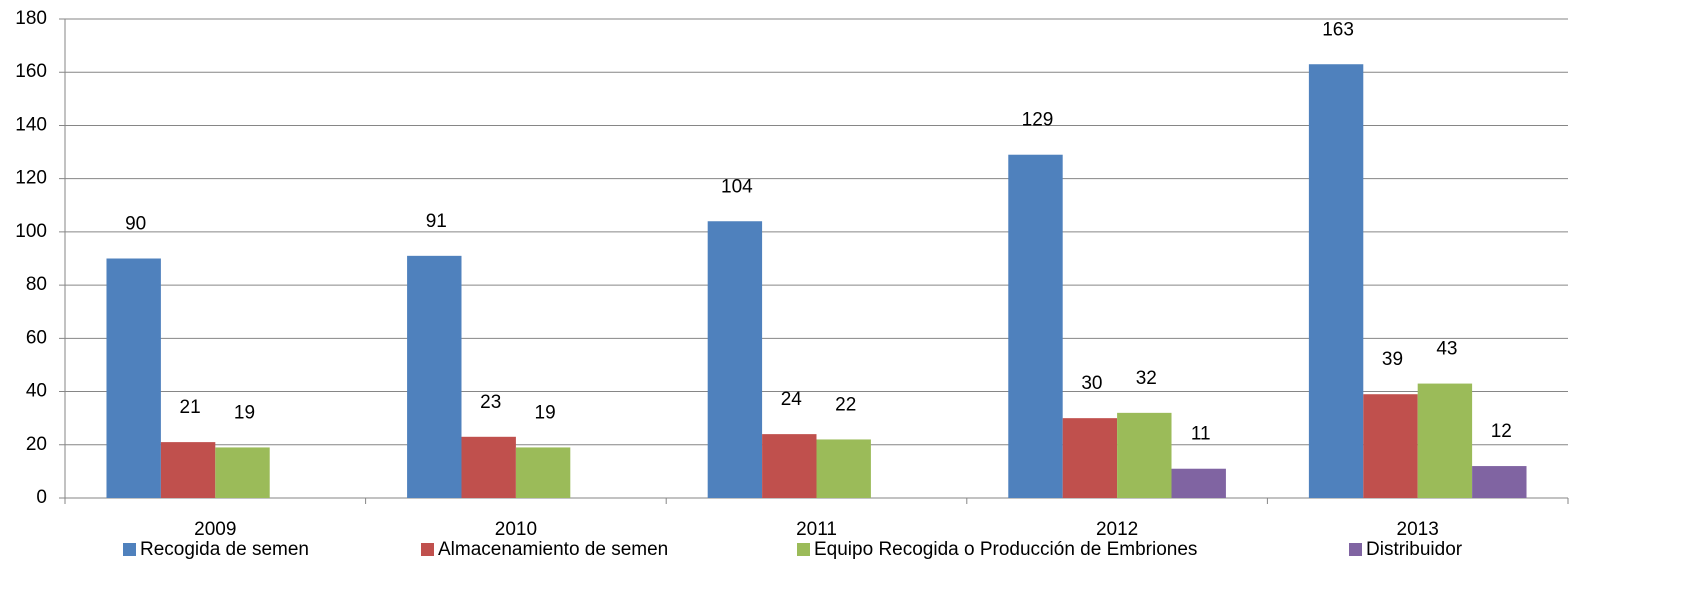 This screenshot has height=607, width=1693. I want to click on data-label: 91, so click(436, 221).